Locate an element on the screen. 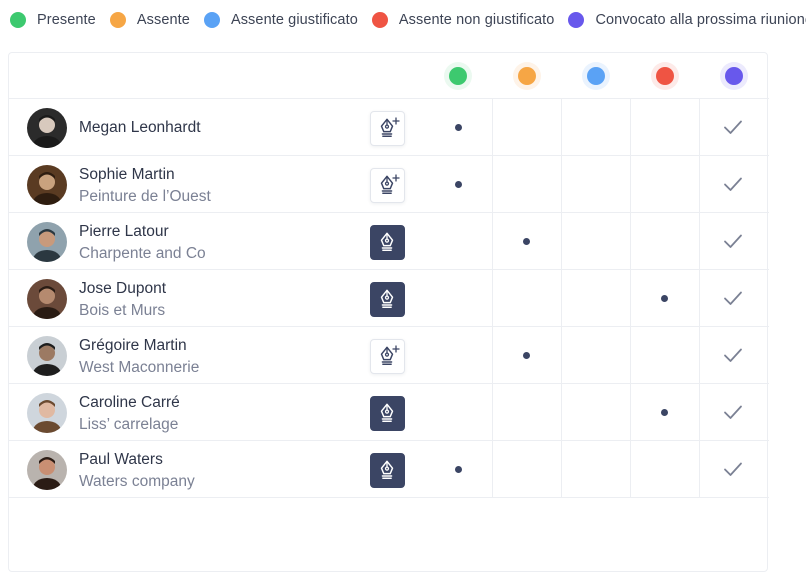 This screenshot has width=806, height=576. header-assente-giustificato is located at coordinates (595, 76).